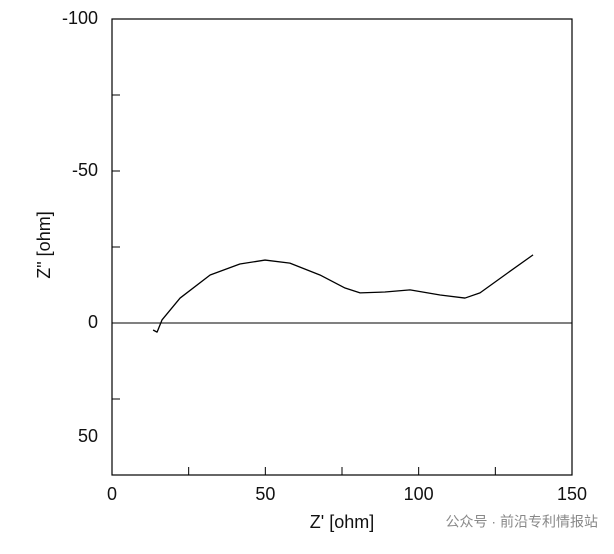 This screenshot has height=554, width=614. What do you see at coordinates (88, 436) in the screenshot?
I see `y-tick-label: 50` at bounding box center [88, 436].